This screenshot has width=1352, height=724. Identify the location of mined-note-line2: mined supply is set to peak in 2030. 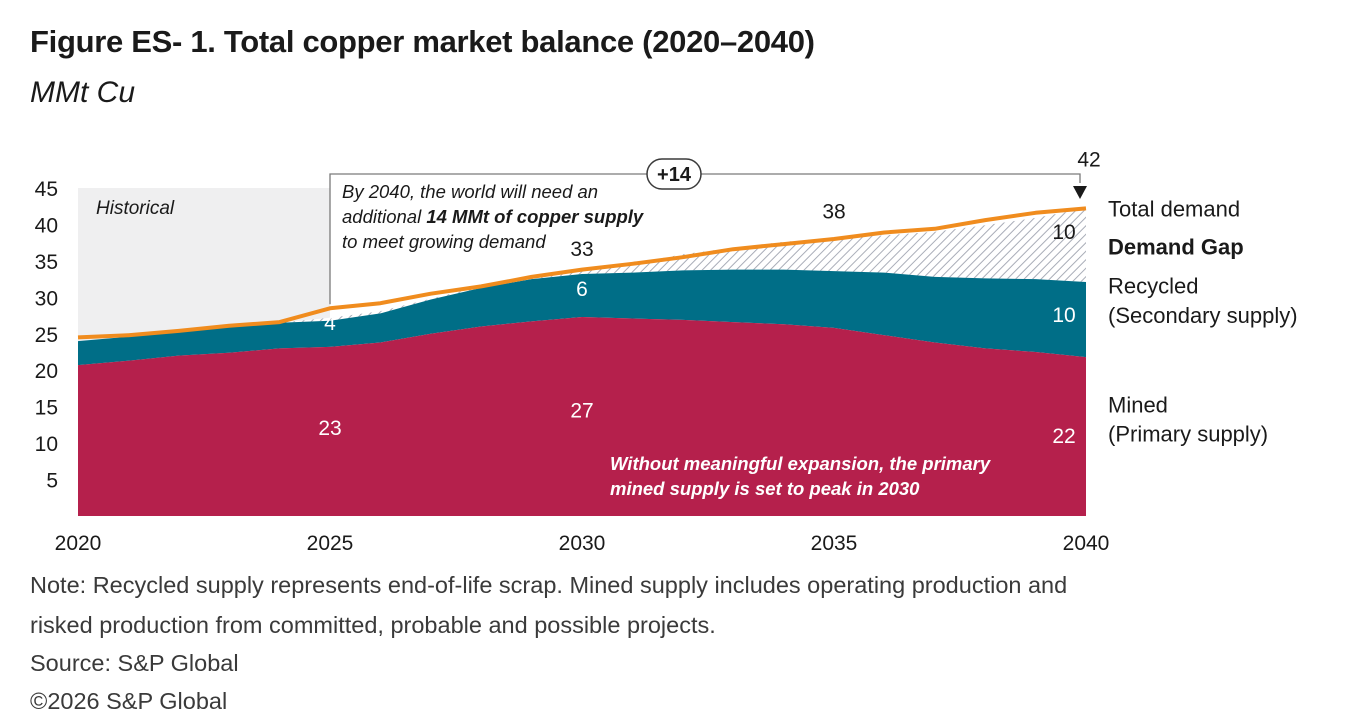
(765, 488).